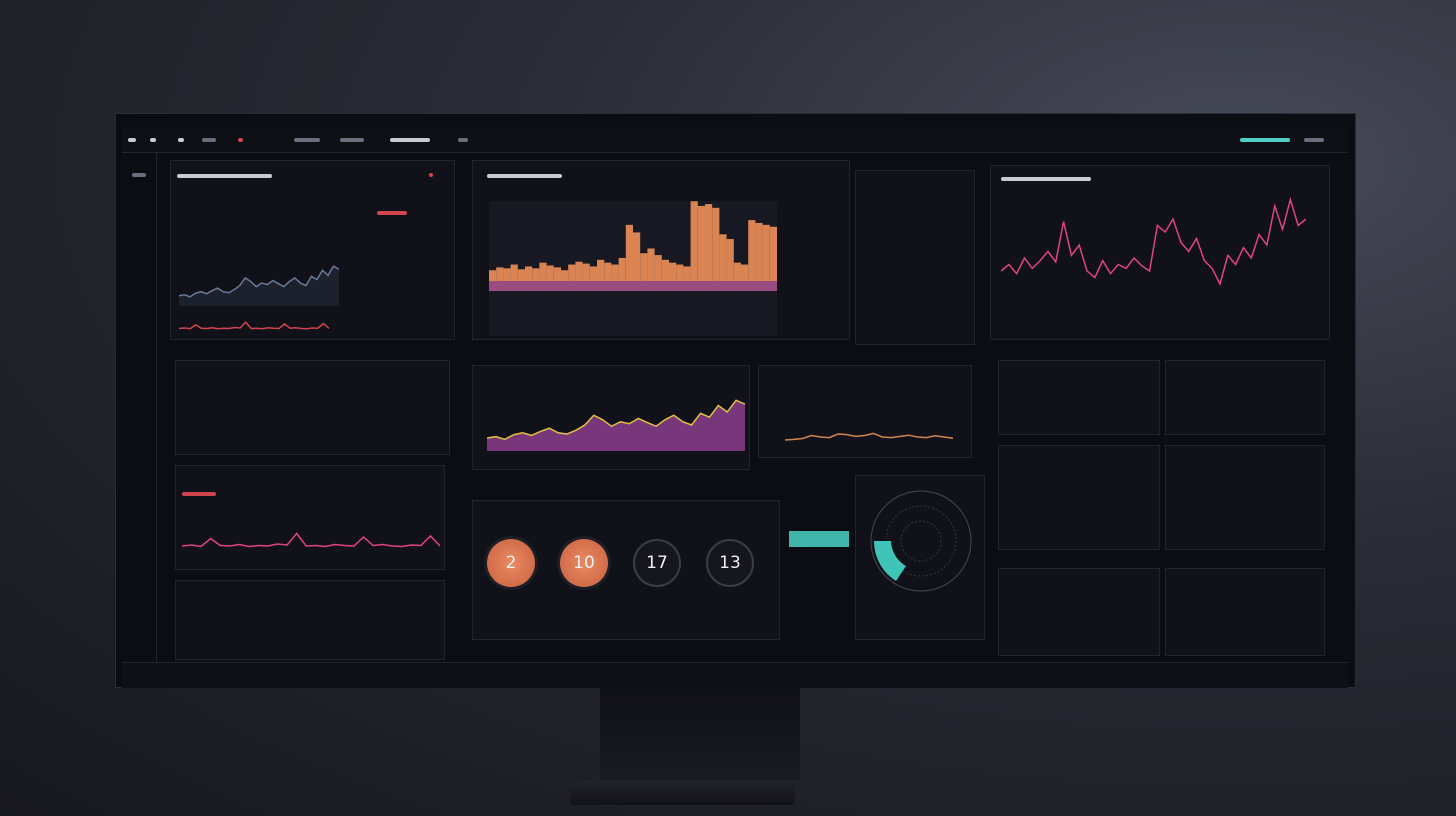 This screenshot has height=816, width=1456. What do you see at coordinates (611, 417) in the screenshot?
I see `area-chart-panel` at bounding box center [611, 417].